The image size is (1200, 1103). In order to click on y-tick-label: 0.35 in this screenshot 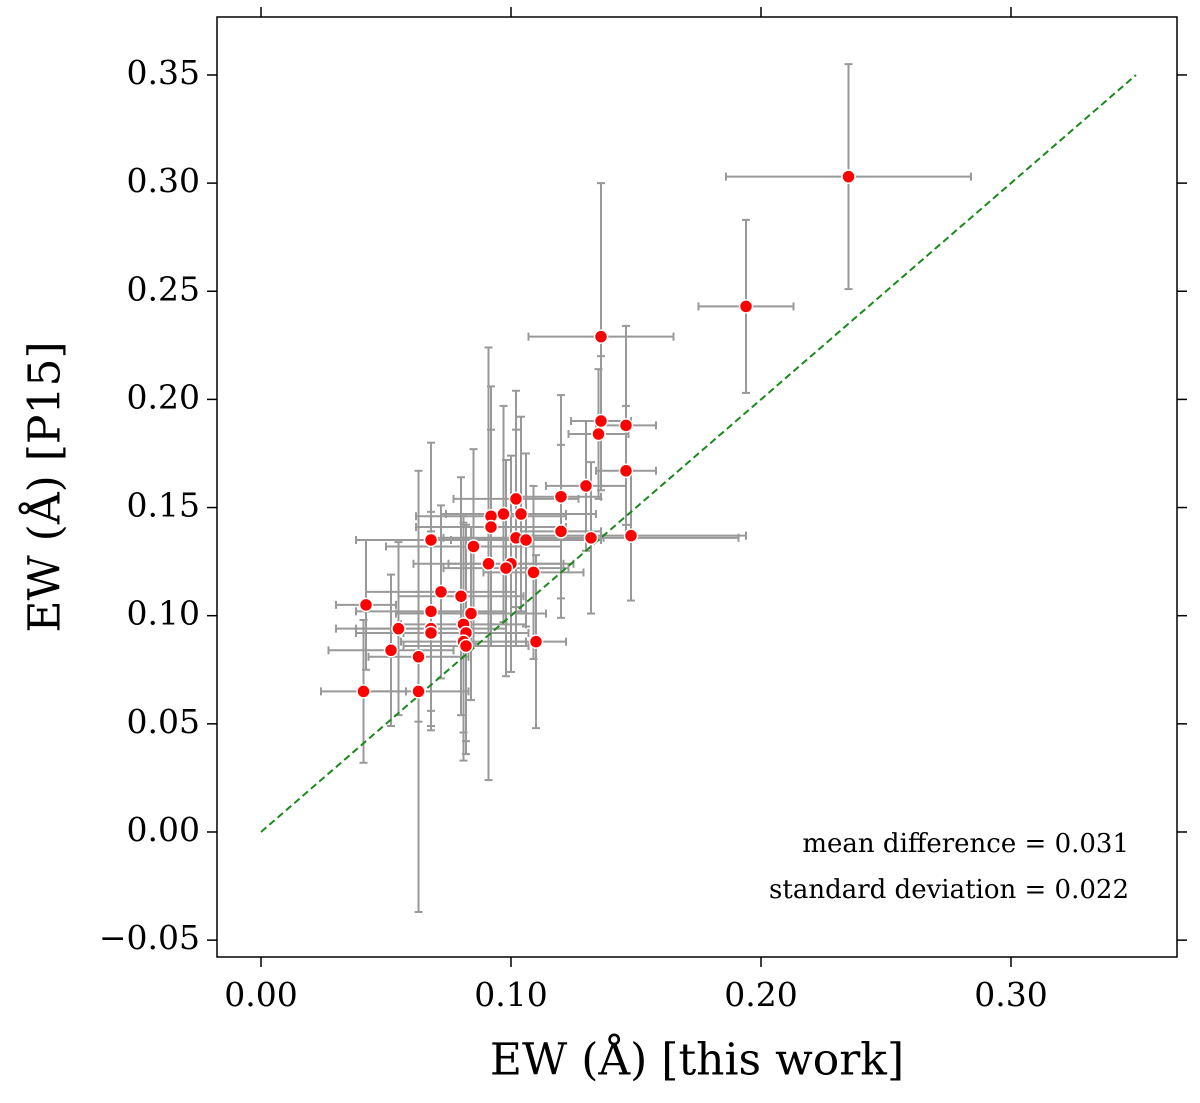, I will do `click(163, 72)`.